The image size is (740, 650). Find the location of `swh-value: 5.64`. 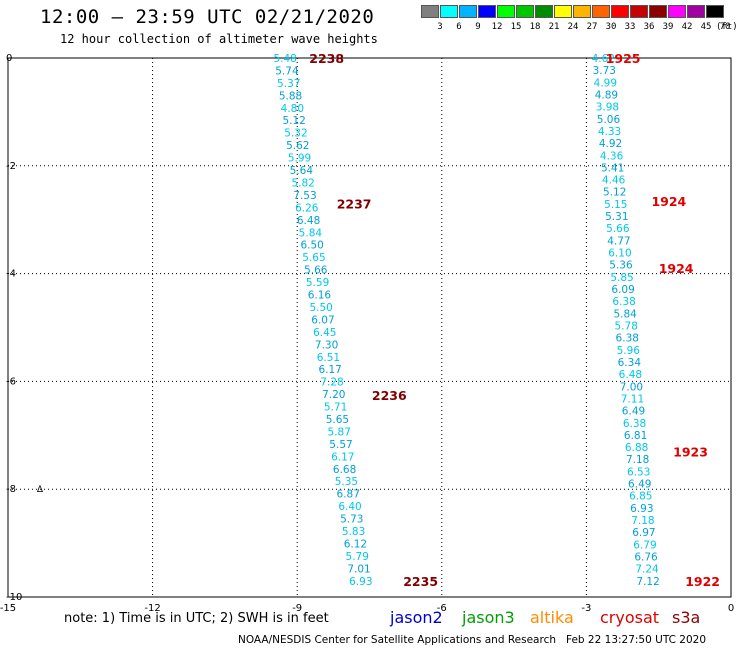

swh-value: 5.64 is located at coordinates (302, 171).